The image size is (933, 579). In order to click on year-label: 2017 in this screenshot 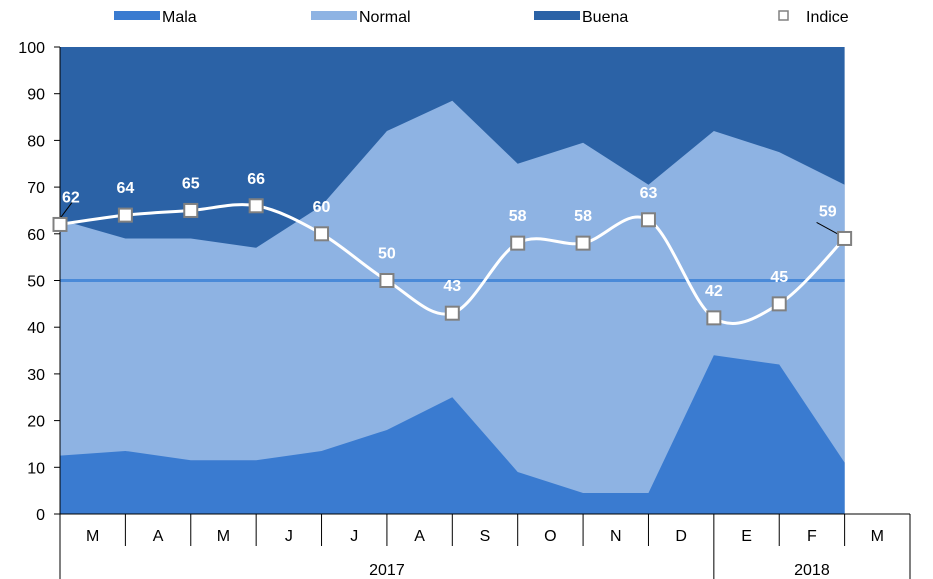, I will do `click(387, 570)`.